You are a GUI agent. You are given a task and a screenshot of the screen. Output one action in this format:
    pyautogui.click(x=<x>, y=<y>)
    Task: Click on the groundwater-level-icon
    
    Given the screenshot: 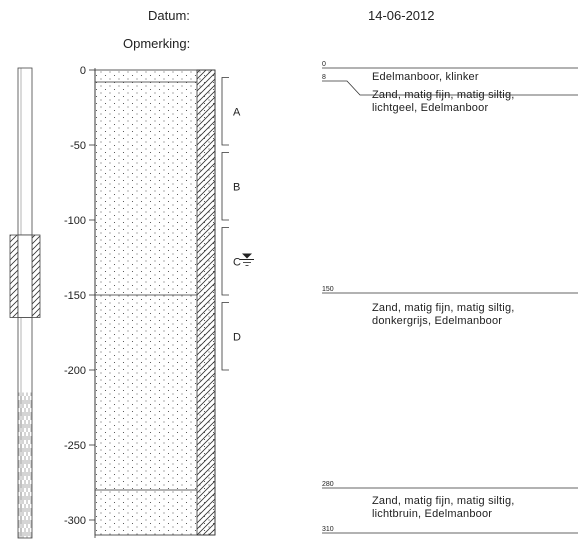 What is the action you would take?
    pyautogui.click(x=247, y=259)
    